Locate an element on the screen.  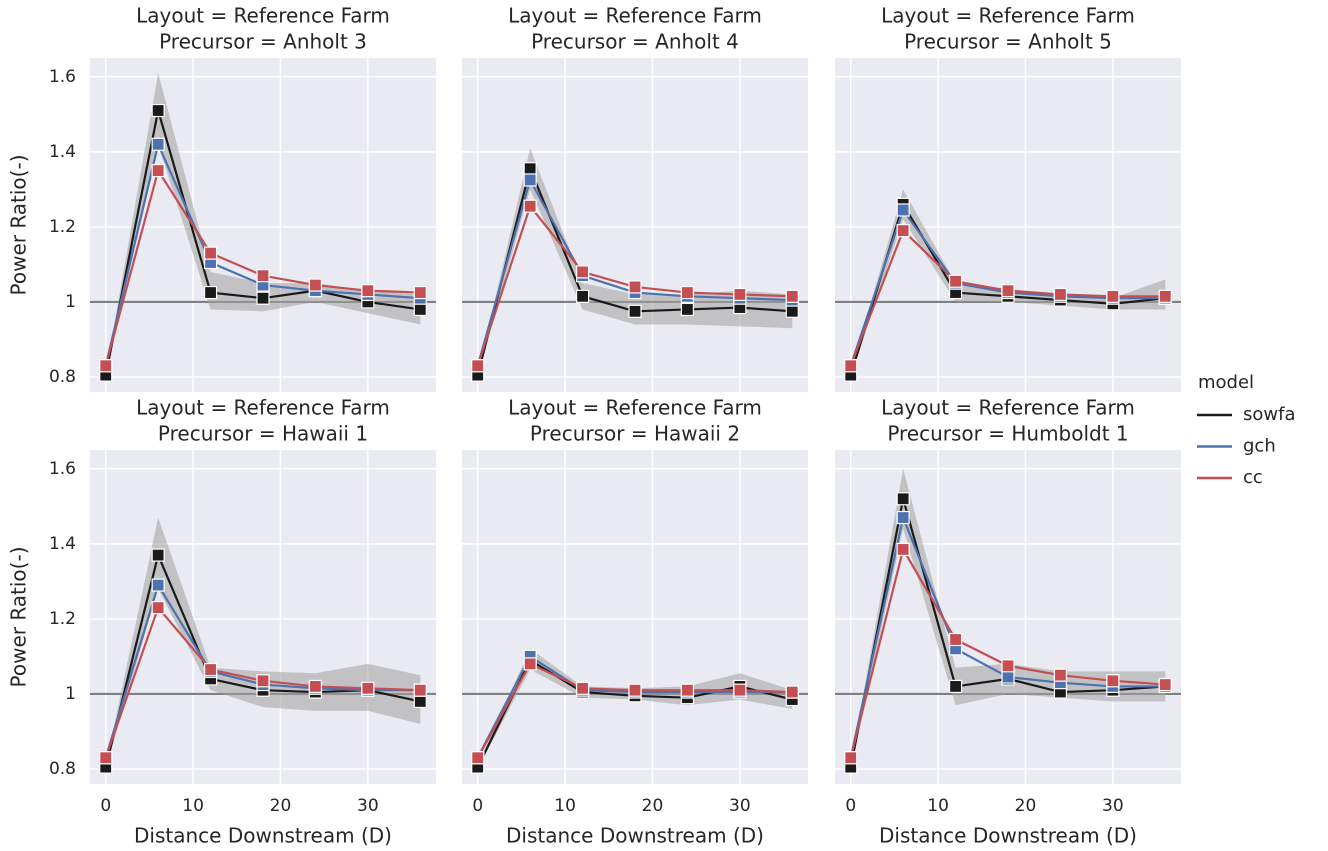
y-tick-label: 1.2 is located at coordinates (62, 227).